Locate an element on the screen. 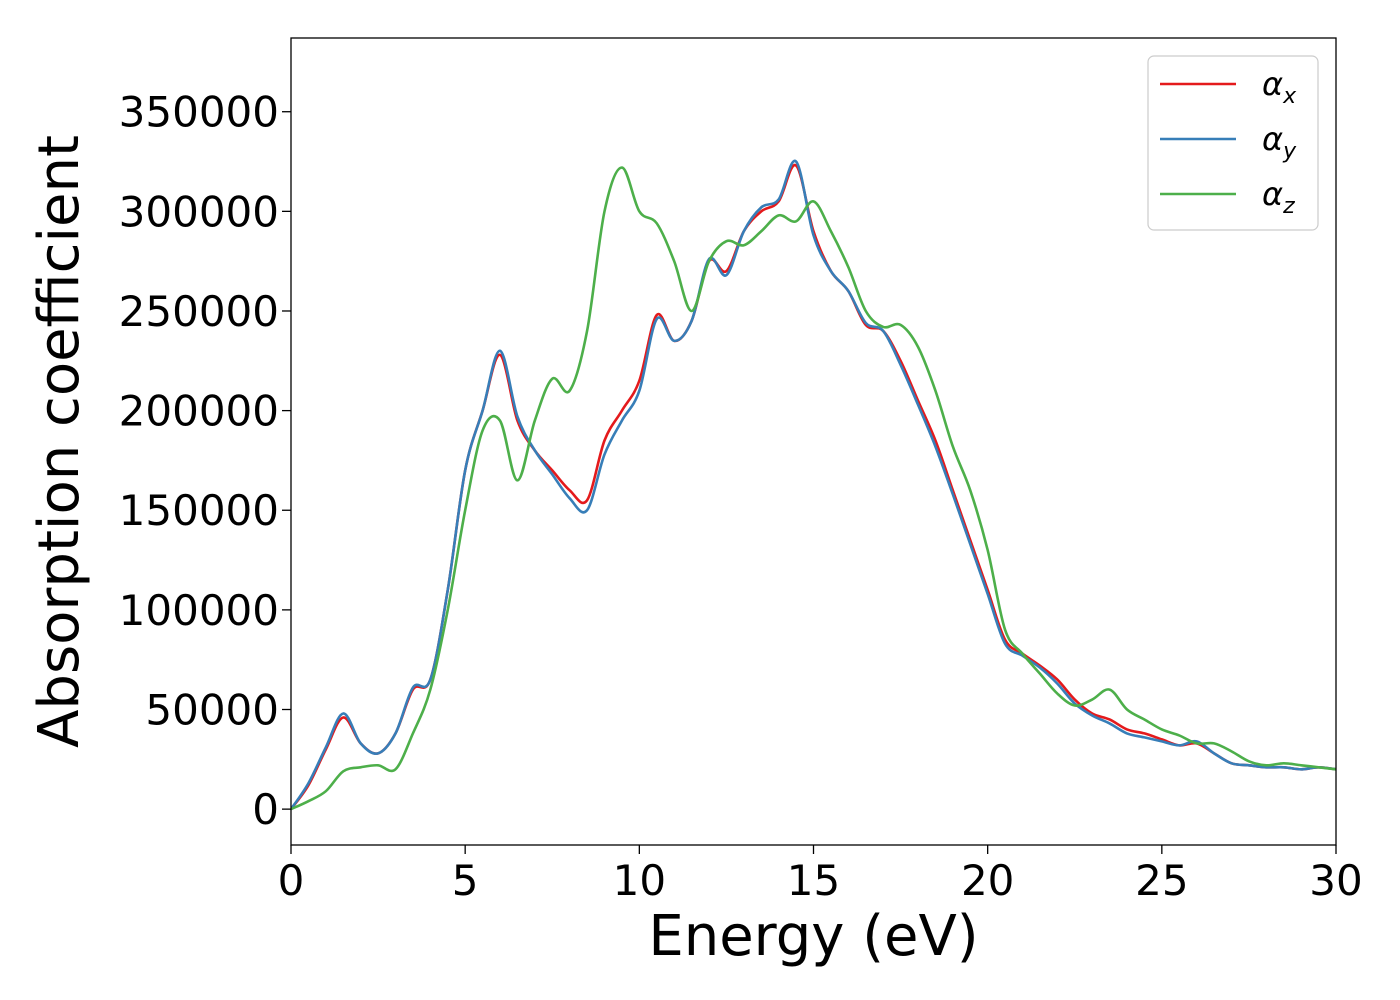 The image size is (1400, 1000). x-tick-label: 15 is located at coordinates (813, 880).